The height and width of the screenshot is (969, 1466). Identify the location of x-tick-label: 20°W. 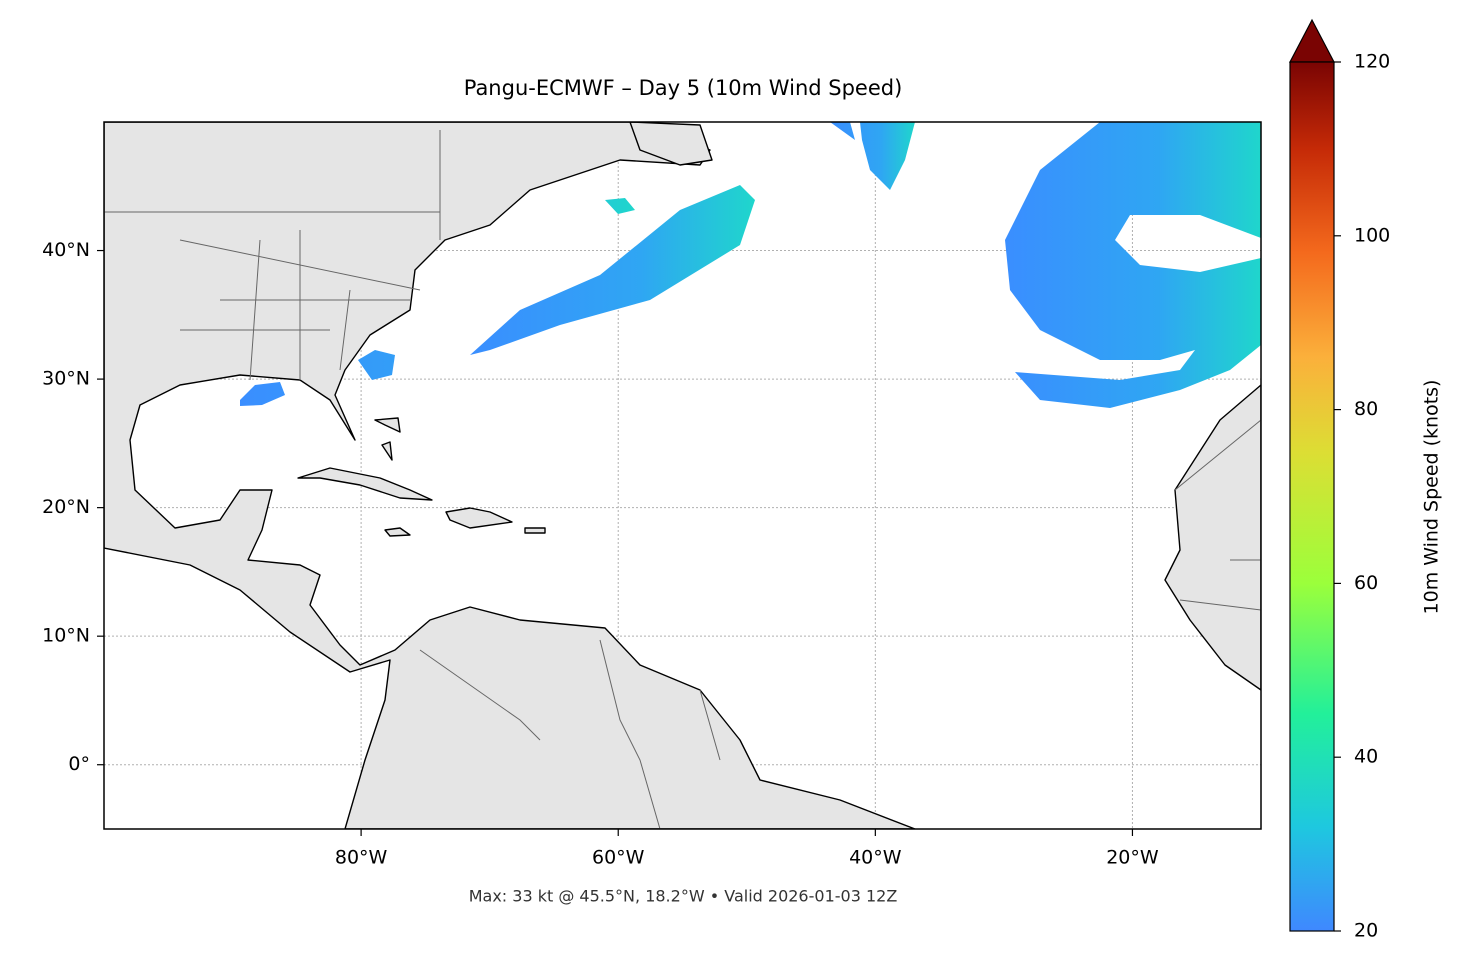
(1132, 858).